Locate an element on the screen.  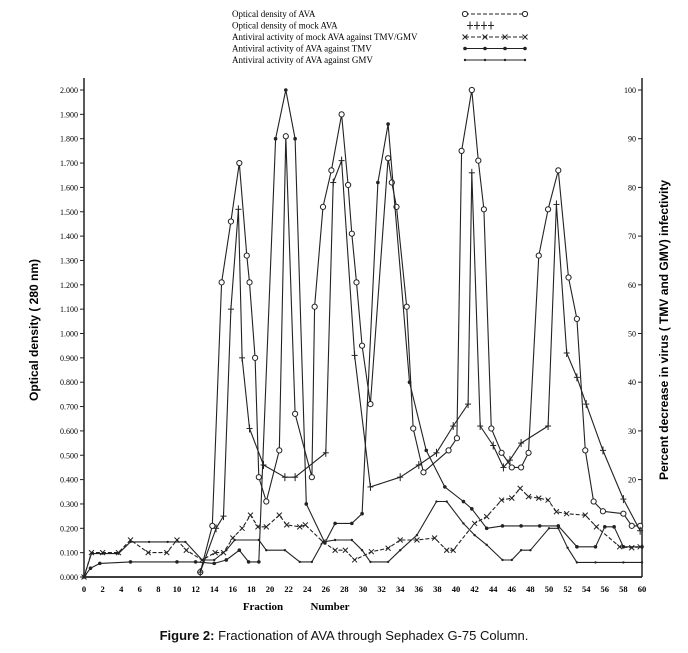
y-tick-label: 1.500 is located at coordinates (69, 212).